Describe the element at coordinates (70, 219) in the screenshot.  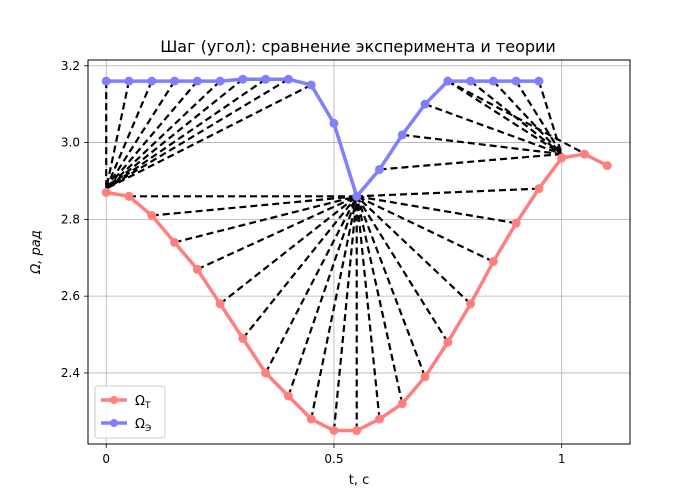
I see `y-tick-label: 2.8` at that location.